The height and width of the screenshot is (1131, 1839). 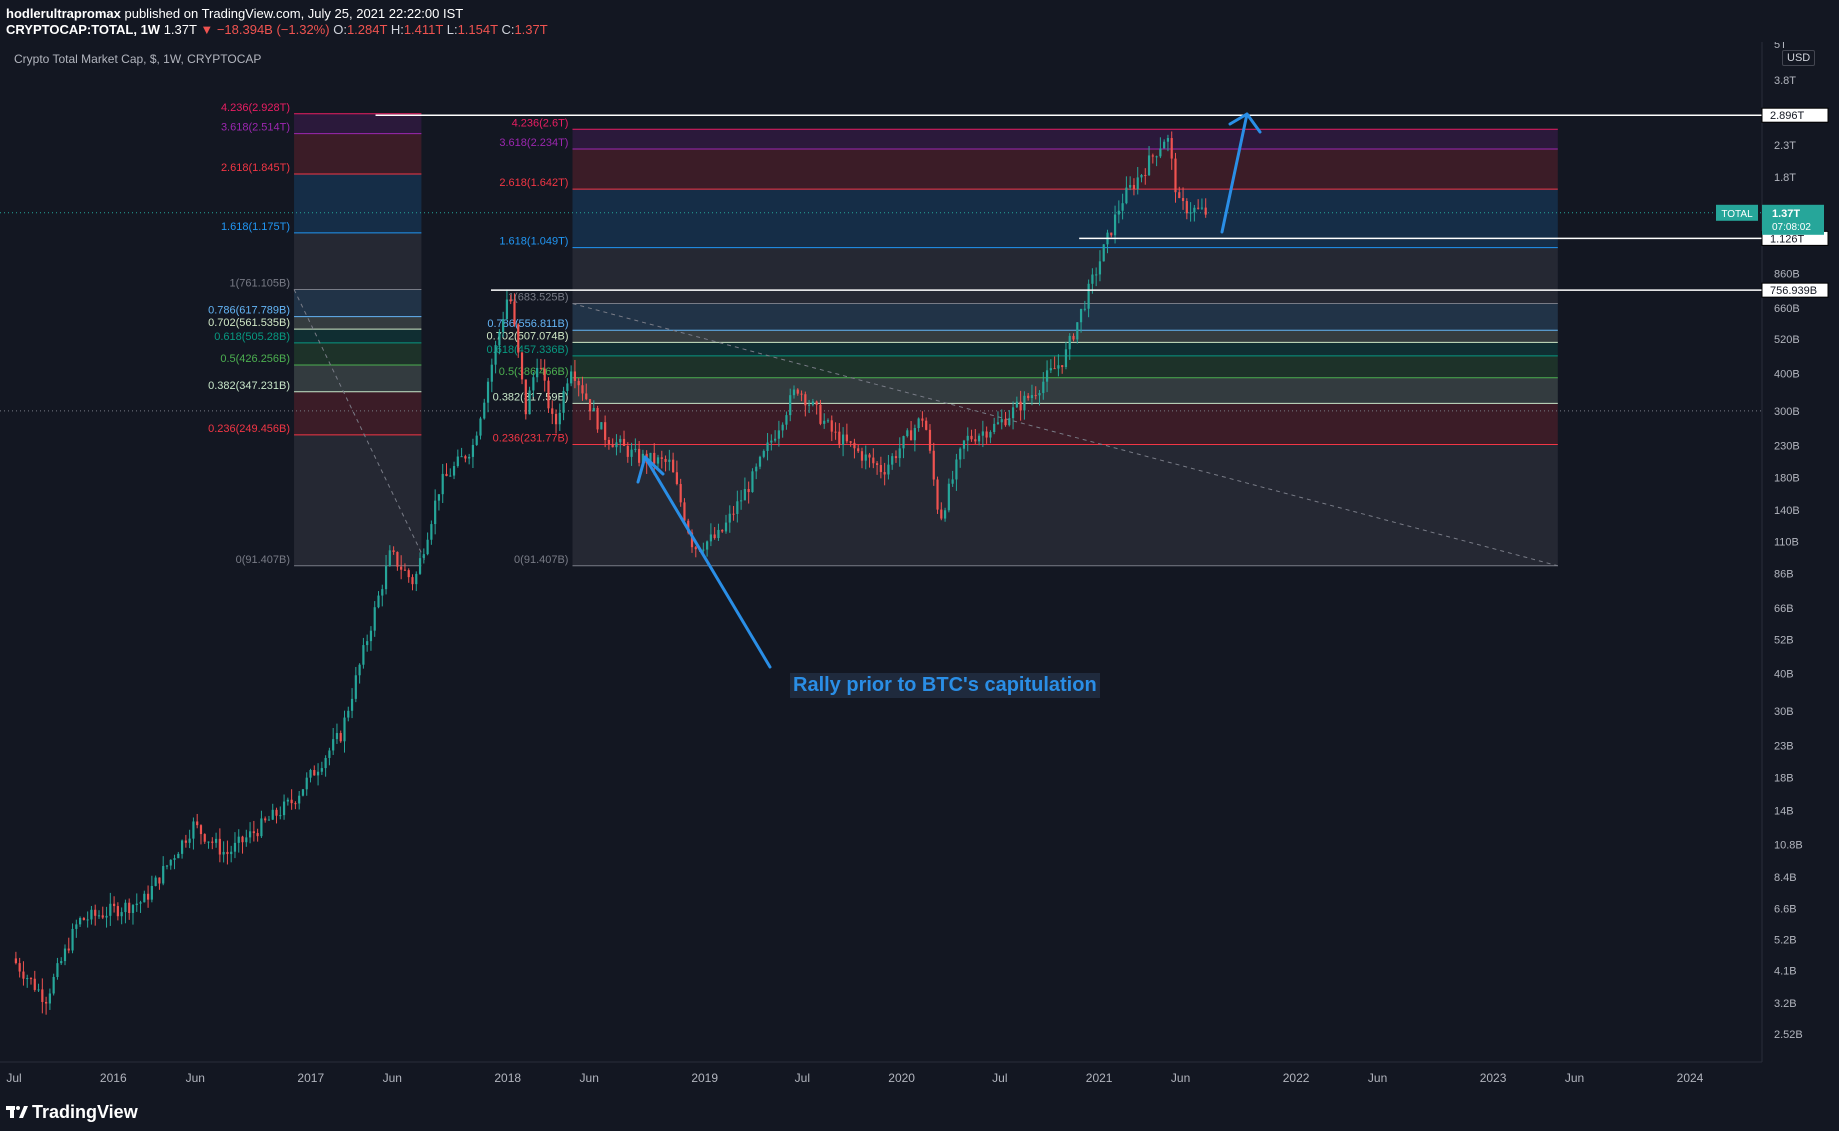 I want to click on author-name: hodlerultrapromax, so click(x=63, y=13).